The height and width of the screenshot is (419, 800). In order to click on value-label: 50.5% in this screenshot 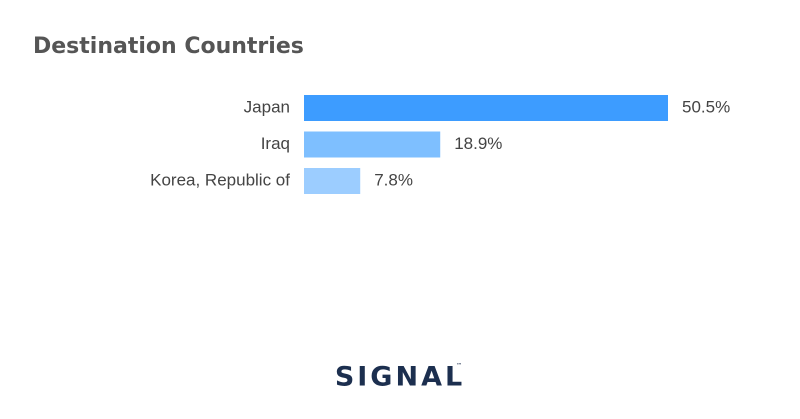, I will do `click(706, 106)`.